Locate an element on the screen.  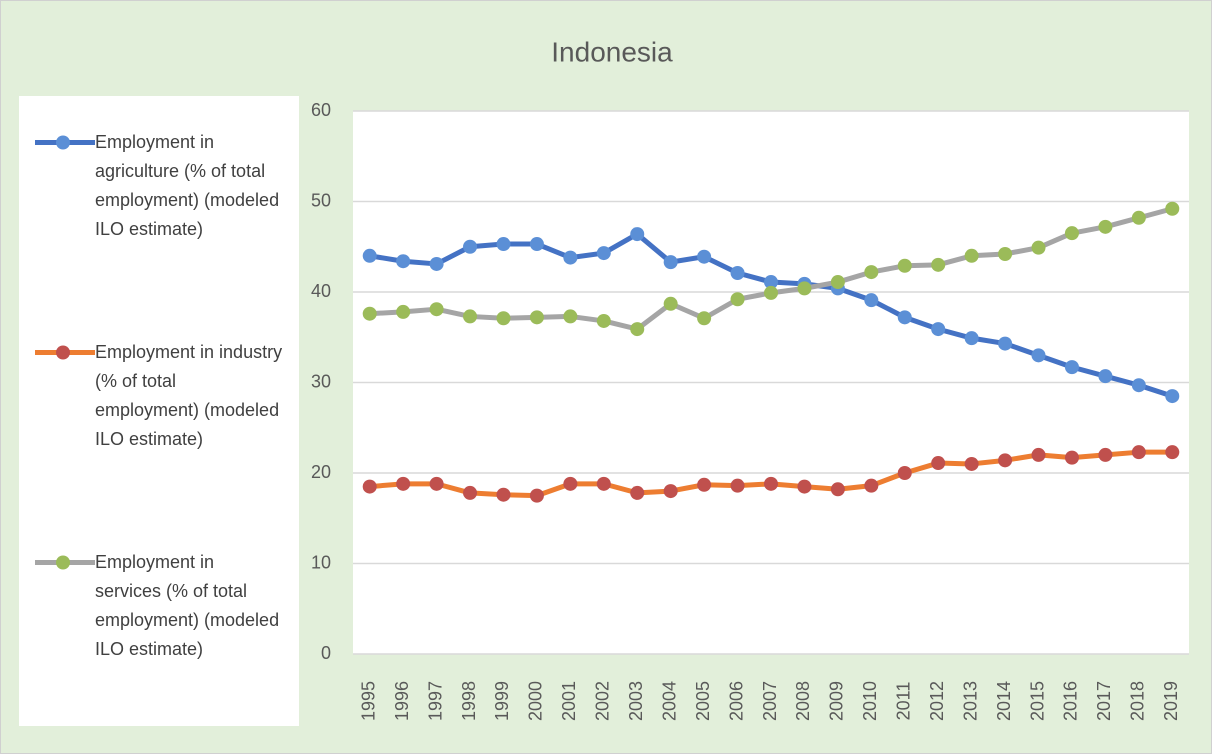
x-tick-label: 1995 is located at coordinates (368, 701).